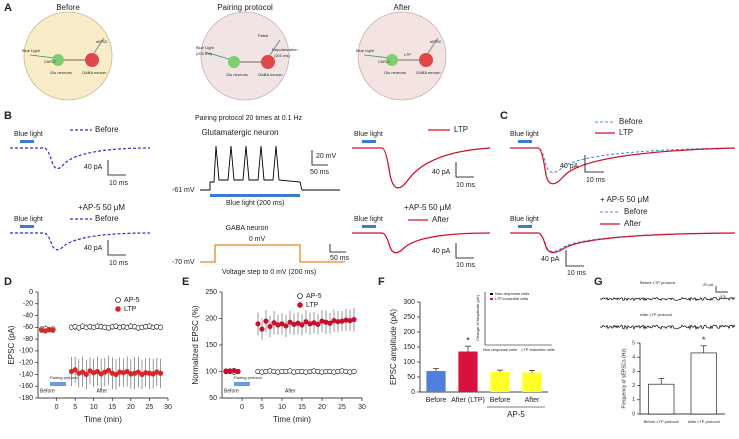 This screenshot has width=739, height=439. What do you see at coordinates (569, 166) in the screenshot?
I see `scale-label: 40 pA` at bounding box center [569, 166].